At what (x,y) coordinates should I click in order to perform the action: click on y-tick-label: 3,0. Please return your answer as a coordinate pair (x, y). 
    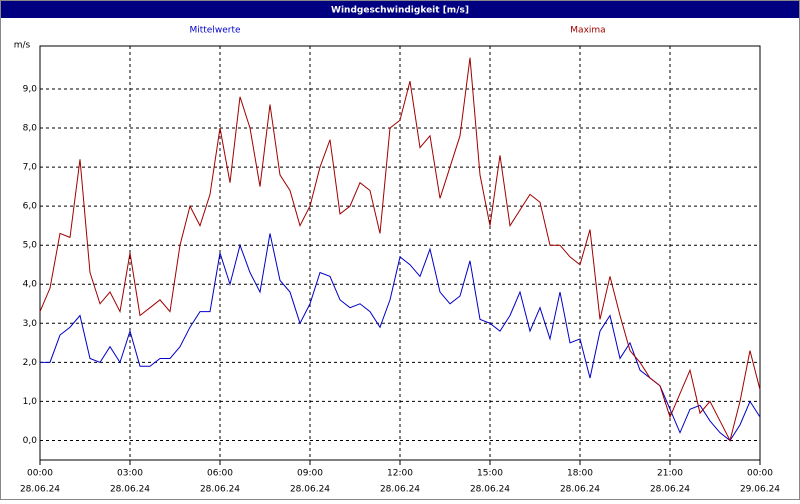
    Looking at the image, I should click on (30, 324).